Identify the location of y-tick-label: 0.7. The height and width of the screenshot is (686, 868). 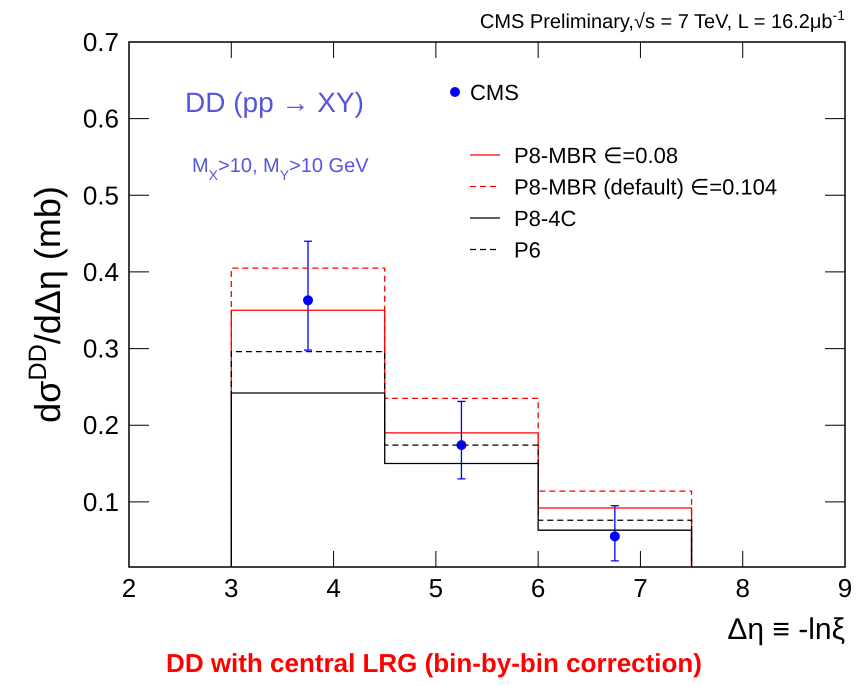
(100, 42).